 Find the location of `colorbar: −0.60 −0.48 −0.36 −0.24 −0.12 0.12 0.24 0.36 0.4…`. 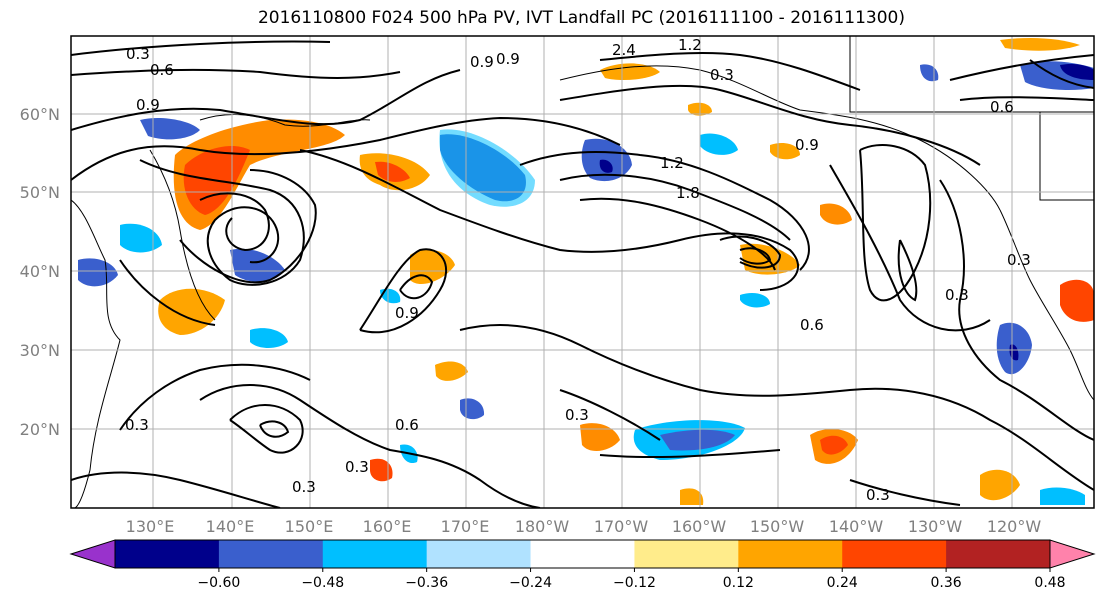

colorbar: −0.60 −0.48 −0.36 −0.24 −0.12 0.12 0.24 0.36 0.4… is located at coordinates (582, 565).